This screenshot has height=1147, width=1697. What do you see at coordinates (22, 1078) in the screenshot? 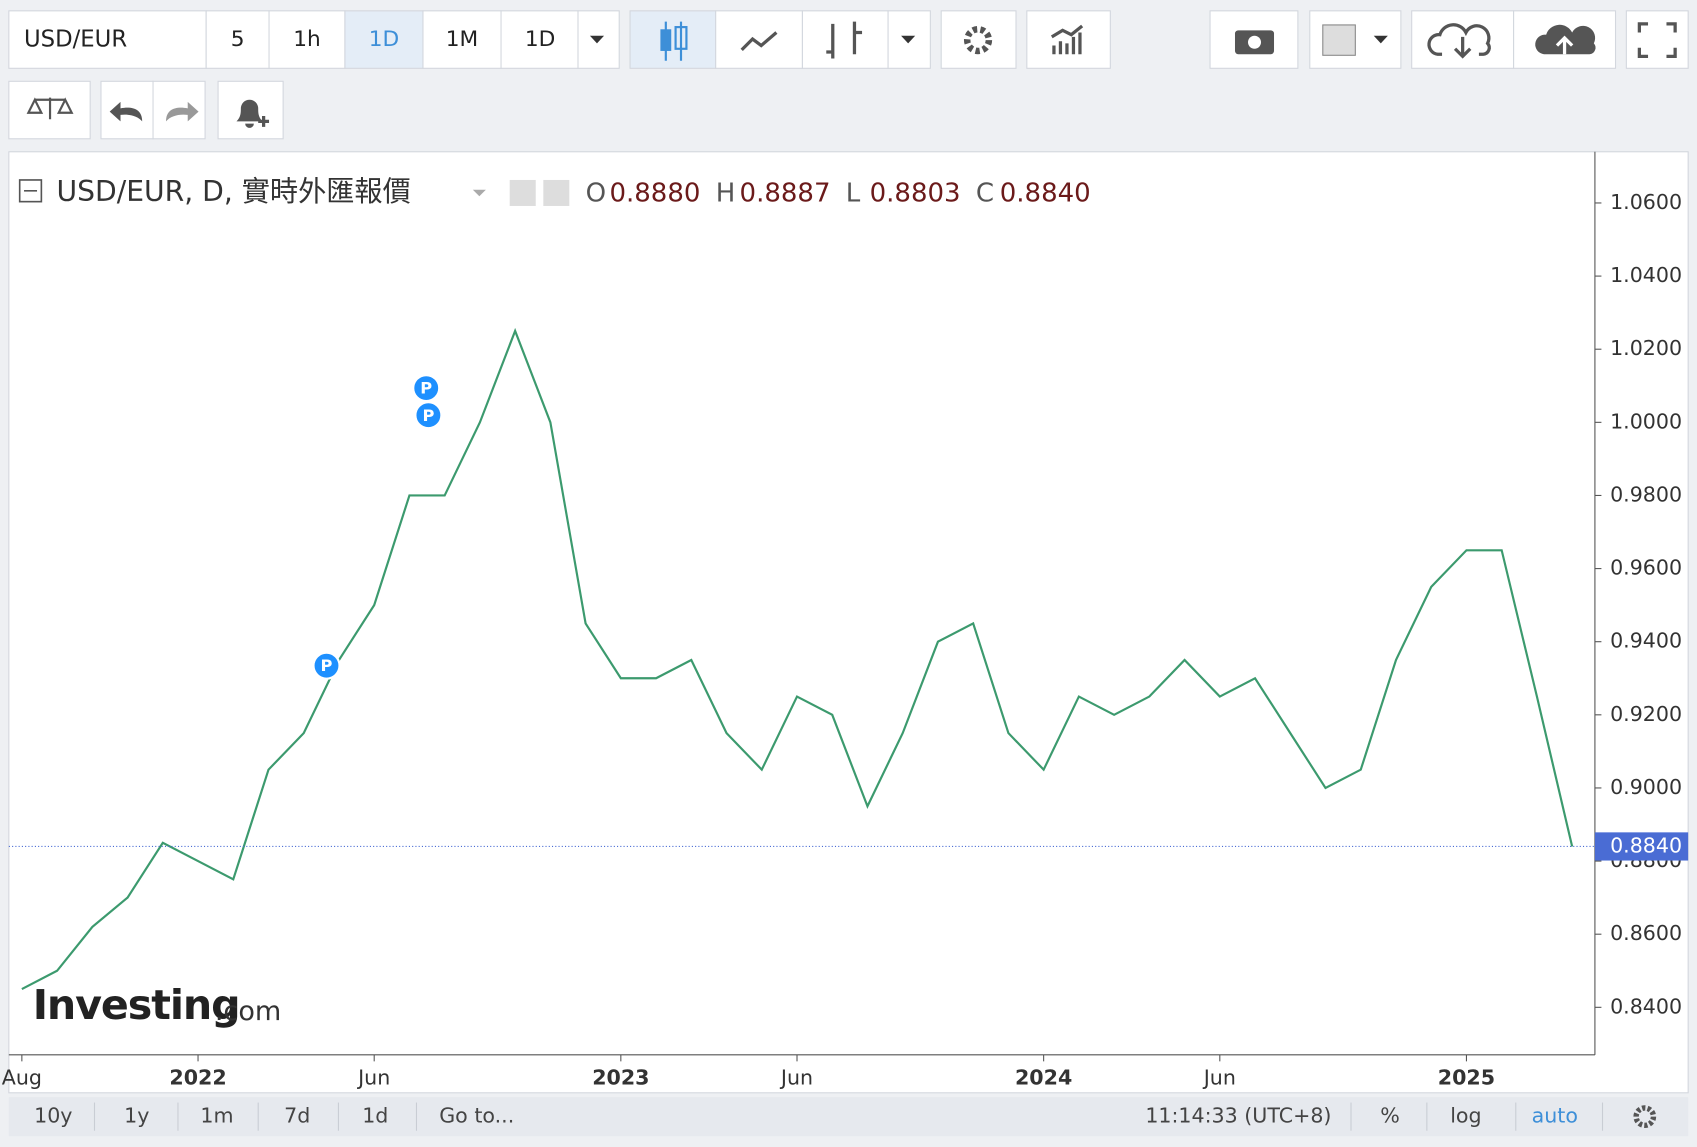
I see `x-tick-label: Aug` at bounding box center [22, 1078].